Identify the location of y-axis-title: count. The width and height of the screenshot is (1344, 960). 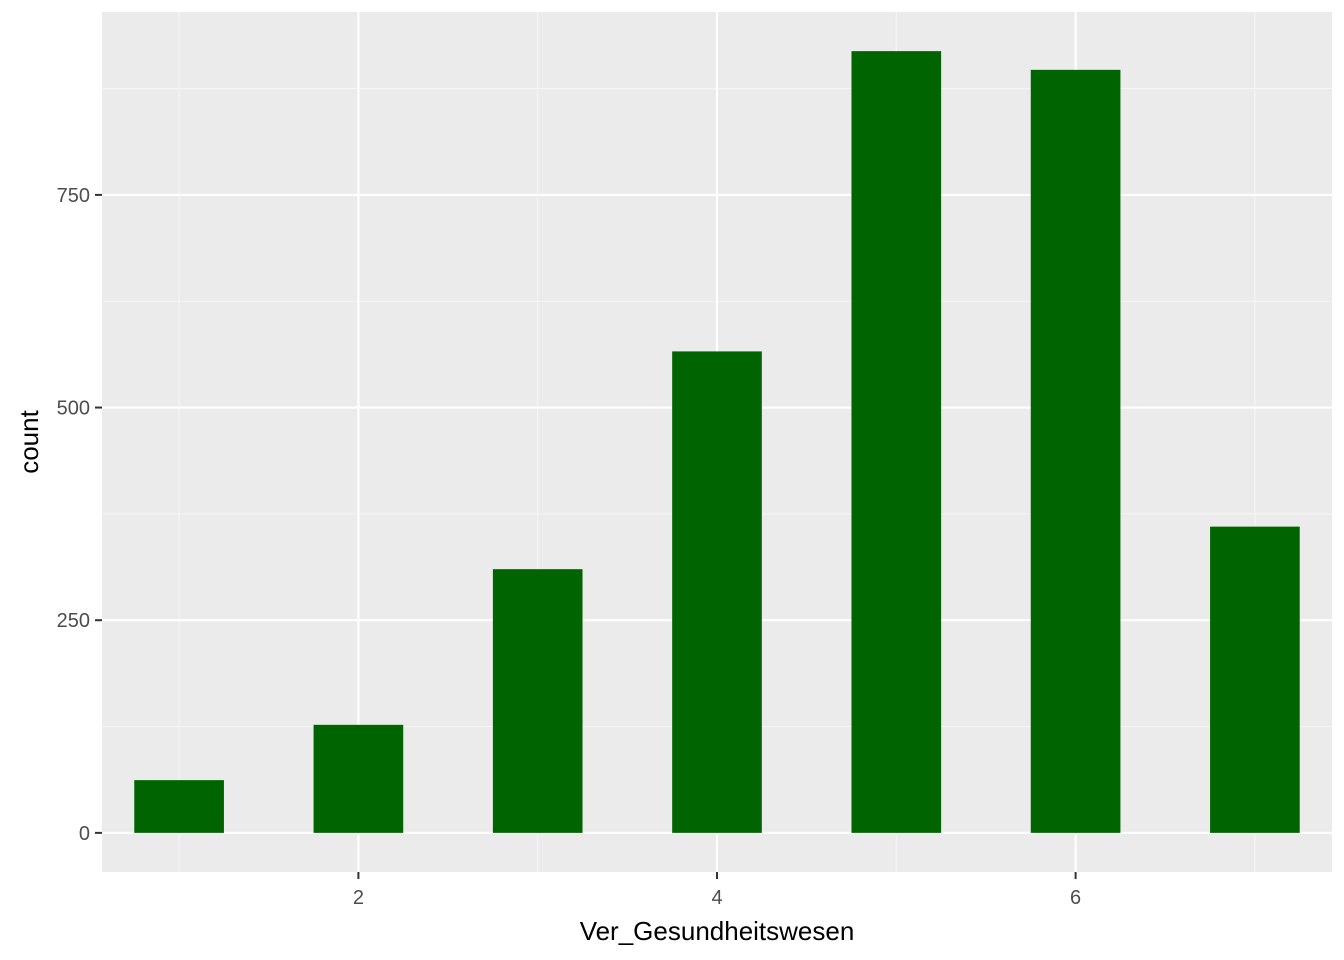
(29, 441).